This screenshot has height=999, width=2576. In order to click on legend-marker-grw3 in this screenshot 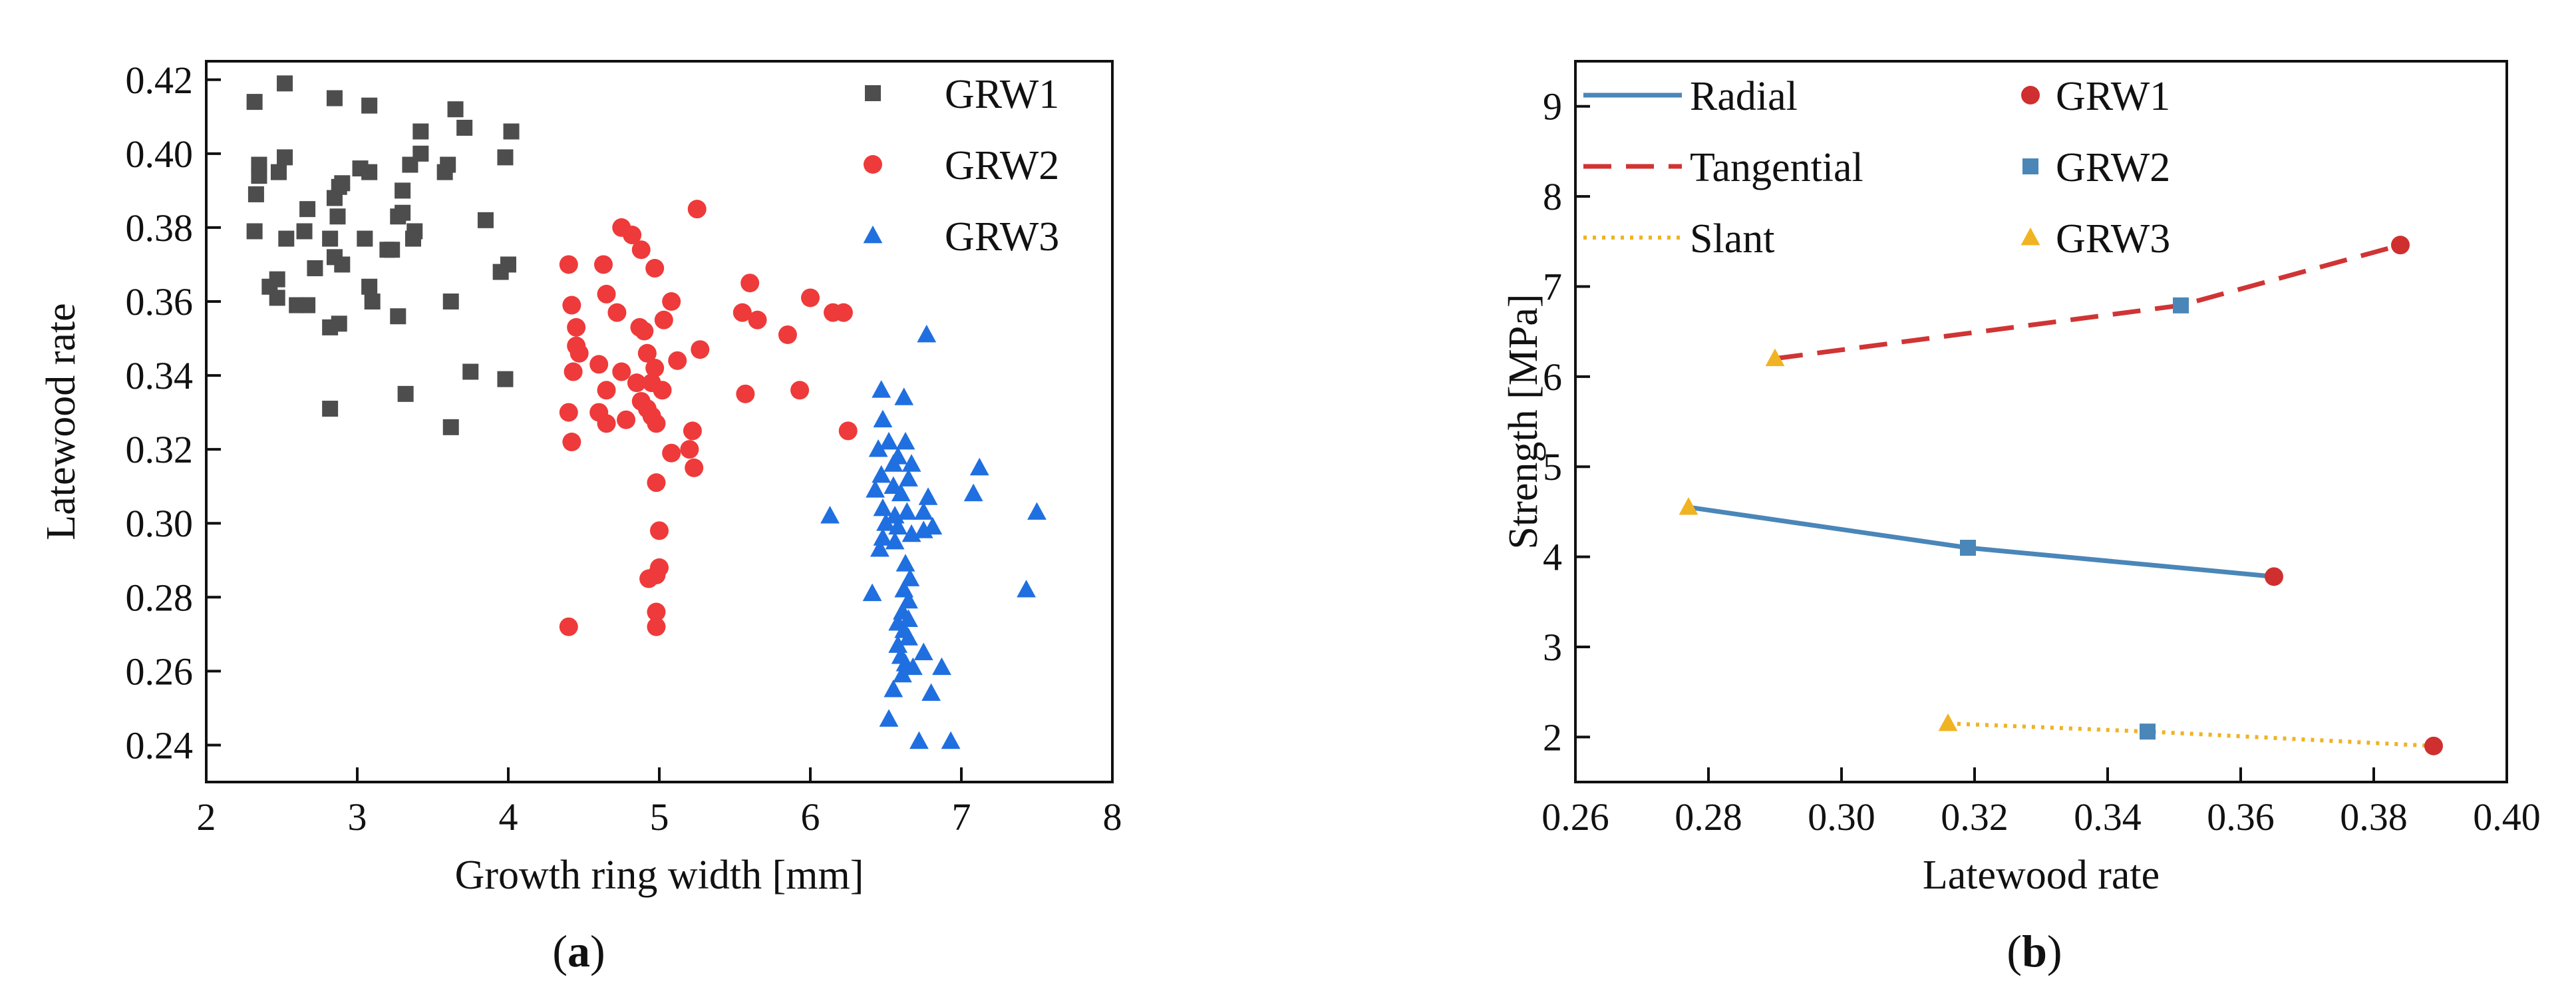, I will do `click(873, 234)`.